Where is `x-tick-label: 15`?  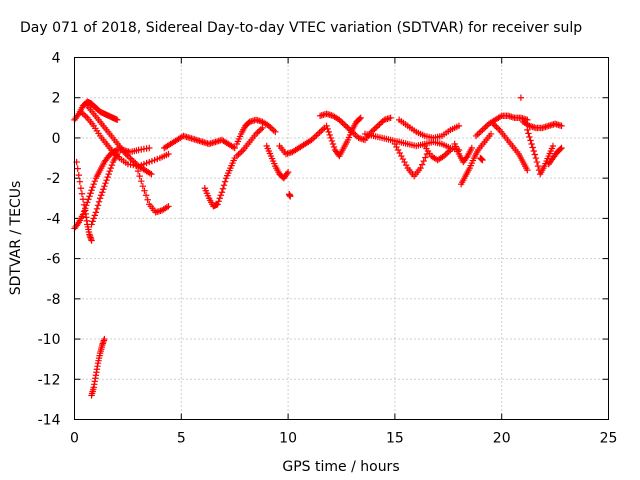 x-tick-label: 15 is located at coordinates (395, 439).